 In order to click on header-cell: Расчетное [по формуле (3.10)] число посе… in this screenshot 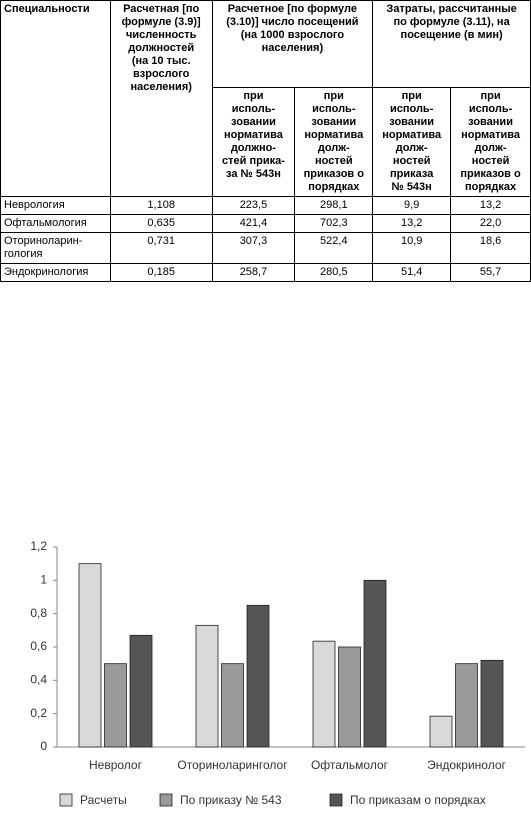, I will do `click(292, 44)`.